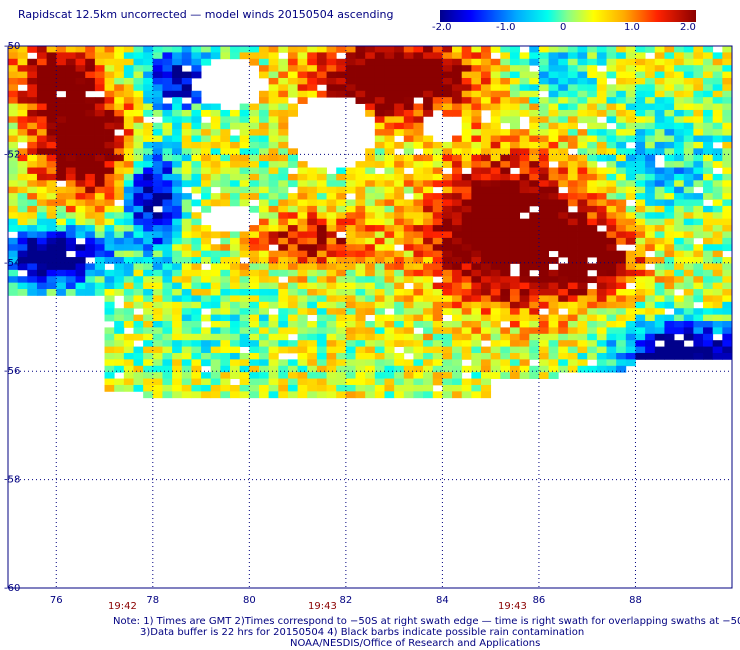  Describe the element at coordinates (12, 480) in the screenshot. I see `y-tick-label: -58` at that location.